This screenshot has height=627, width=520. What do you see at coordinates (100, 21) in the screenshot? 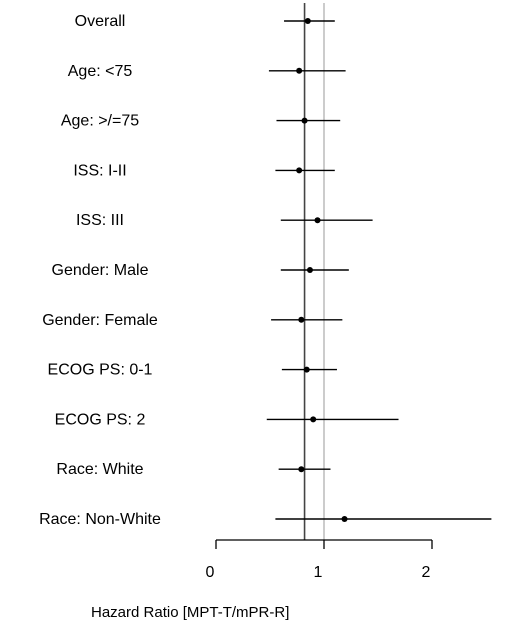
I see `row-label: Overall` at bounding box center [100, 21].